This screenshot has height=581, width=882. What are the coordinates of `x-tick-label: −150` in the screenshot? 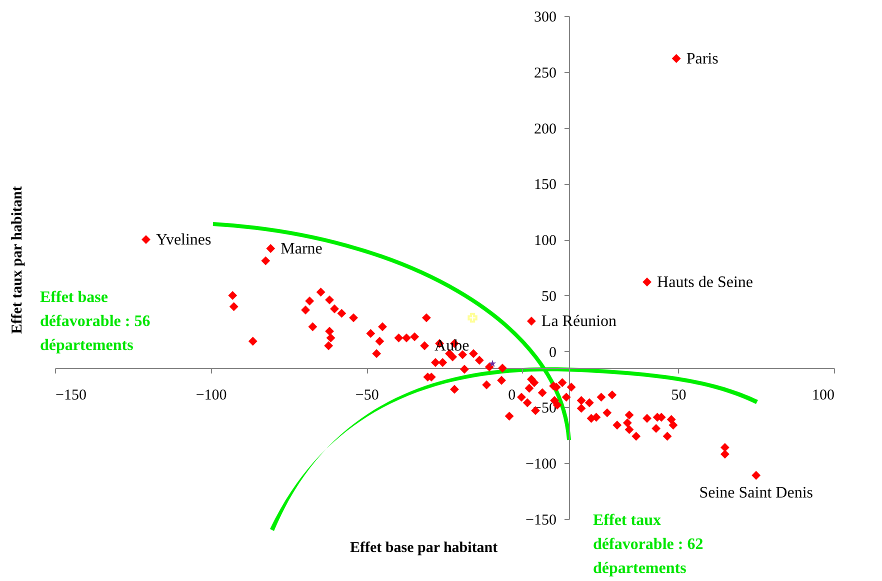 It's located at (71, 396).